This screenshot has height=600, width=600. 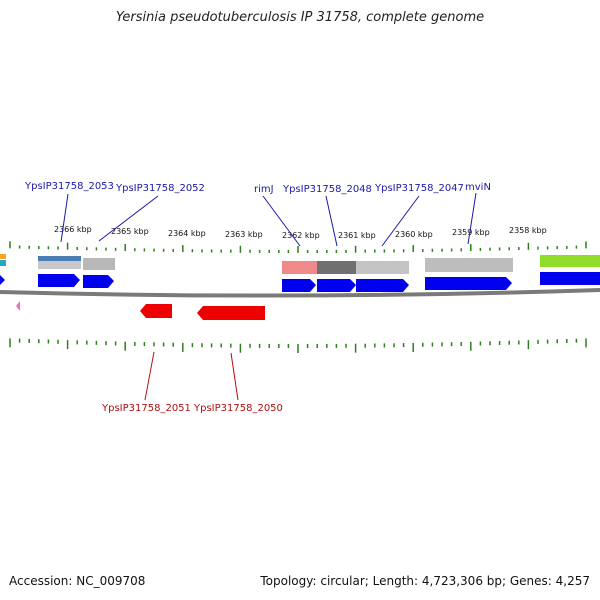 What do you see at coordinates (298, 345) in the screenshot?
I see `tick-row-bottom` at bounding box center [298, 345].